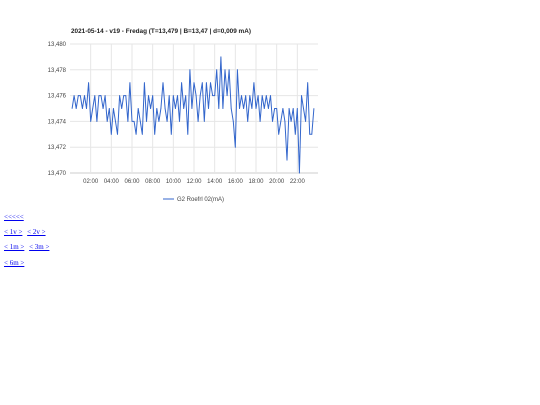 The height and width of the screenshot is (405, 540). What do you see at coordinates (57, 71) in the screenshot?
I see `y-tick-label: 13,478` at bounding box center [57, 71].